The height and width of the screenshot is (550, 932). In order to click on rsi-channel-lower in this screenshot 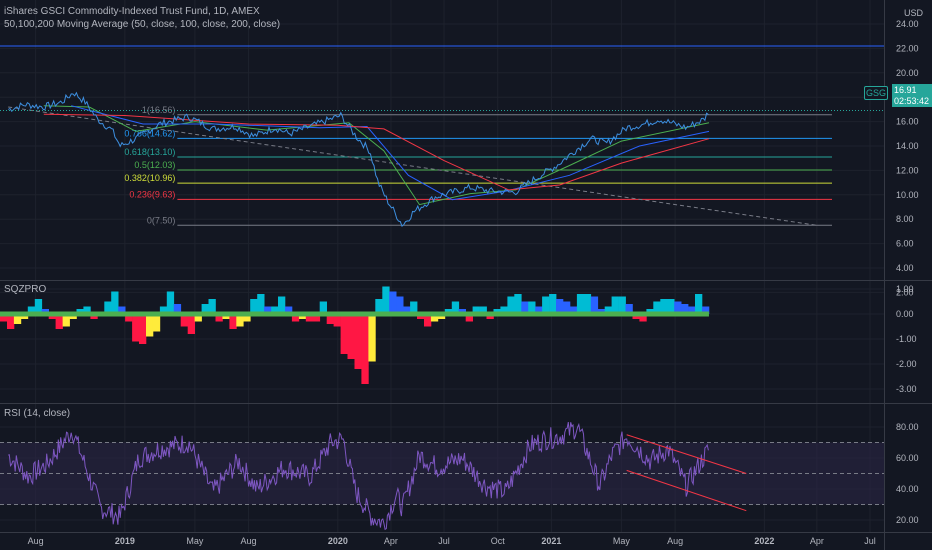, I will do `click(686, 490)`.